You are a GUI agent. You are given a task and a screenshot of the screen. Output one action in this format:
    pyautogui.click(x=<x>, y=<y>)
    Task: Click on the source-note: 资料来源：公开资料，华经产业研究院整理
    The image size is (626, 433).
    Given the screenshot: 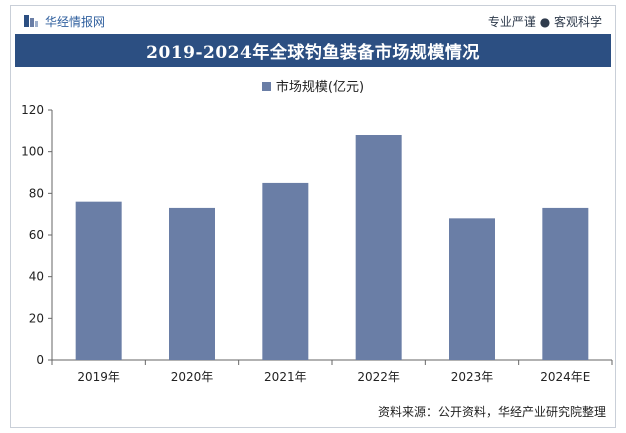 What is the action you would take?
    pyautogui.click(x=491, y=412)
    